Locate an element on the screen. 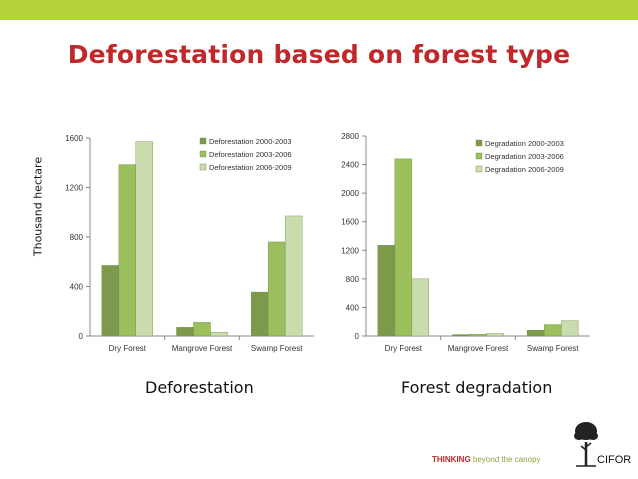  cifor-logo: CIFOR is located at coordinates (601, 445).